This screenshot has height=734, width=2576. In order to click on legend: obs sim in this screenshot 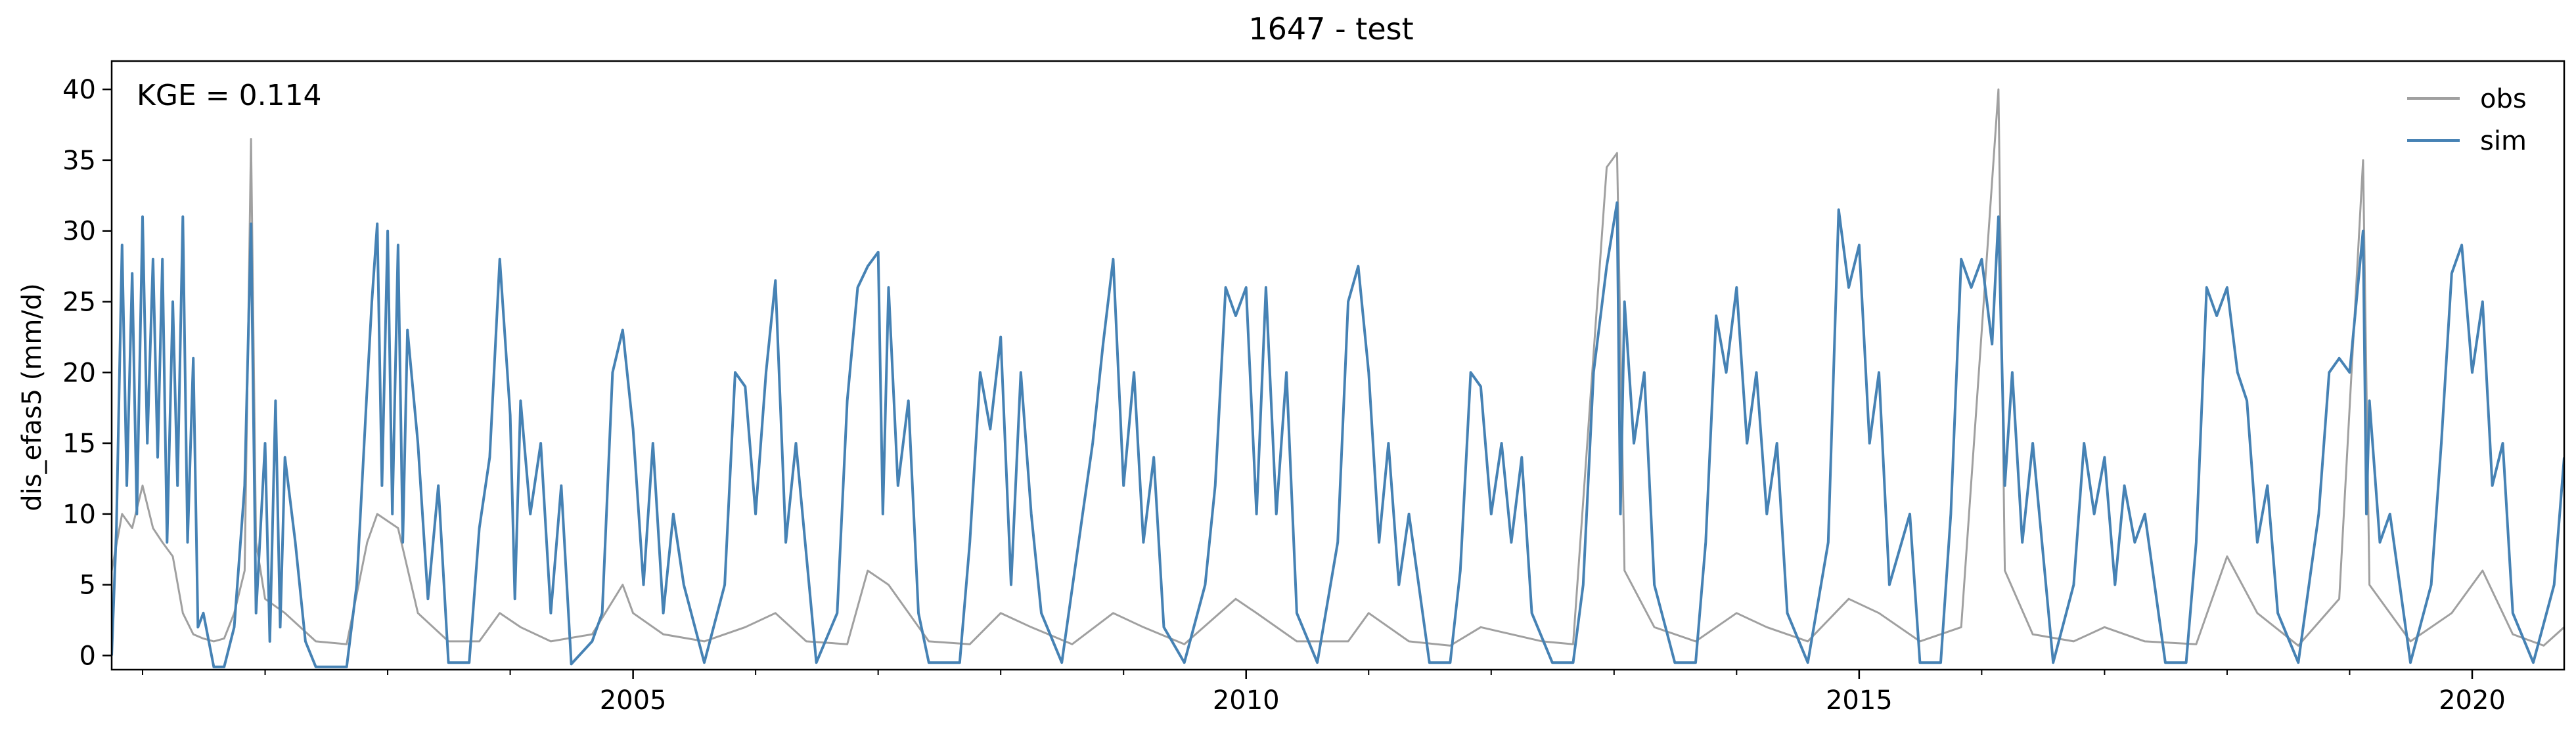, I will do `click(2467, 120)`.